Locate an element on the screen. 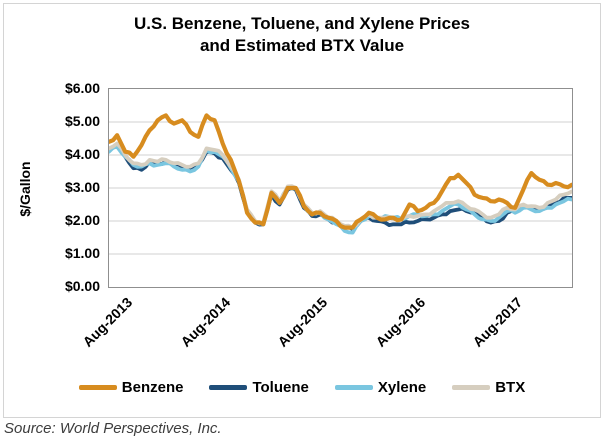  legend-item-xylene: Xylene is located at coordinates (380, 387).